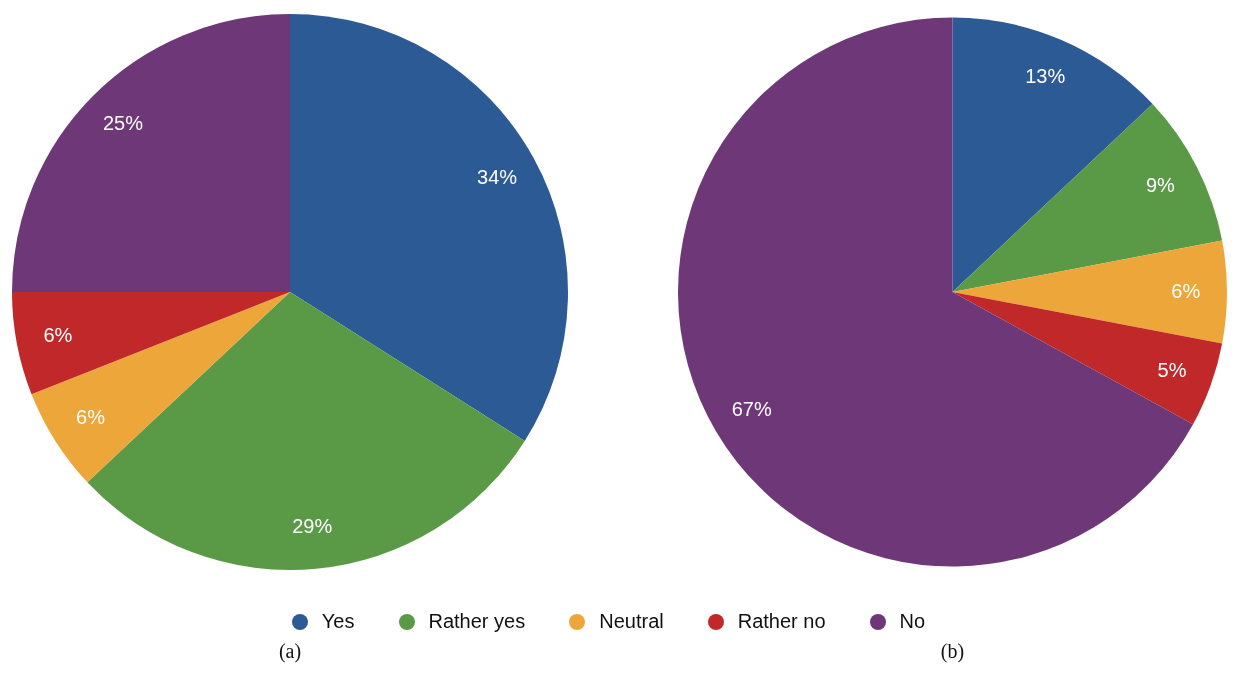 This screenshot has width=1237, height=673. I want to click on legend-label: Neutral, so click(631, 621).